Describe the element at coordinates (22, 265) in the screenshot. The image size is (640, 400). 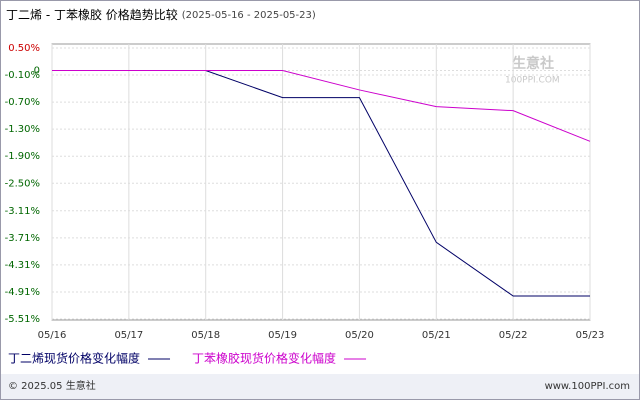
I see `y-tick-label: -4.31%` at that location.